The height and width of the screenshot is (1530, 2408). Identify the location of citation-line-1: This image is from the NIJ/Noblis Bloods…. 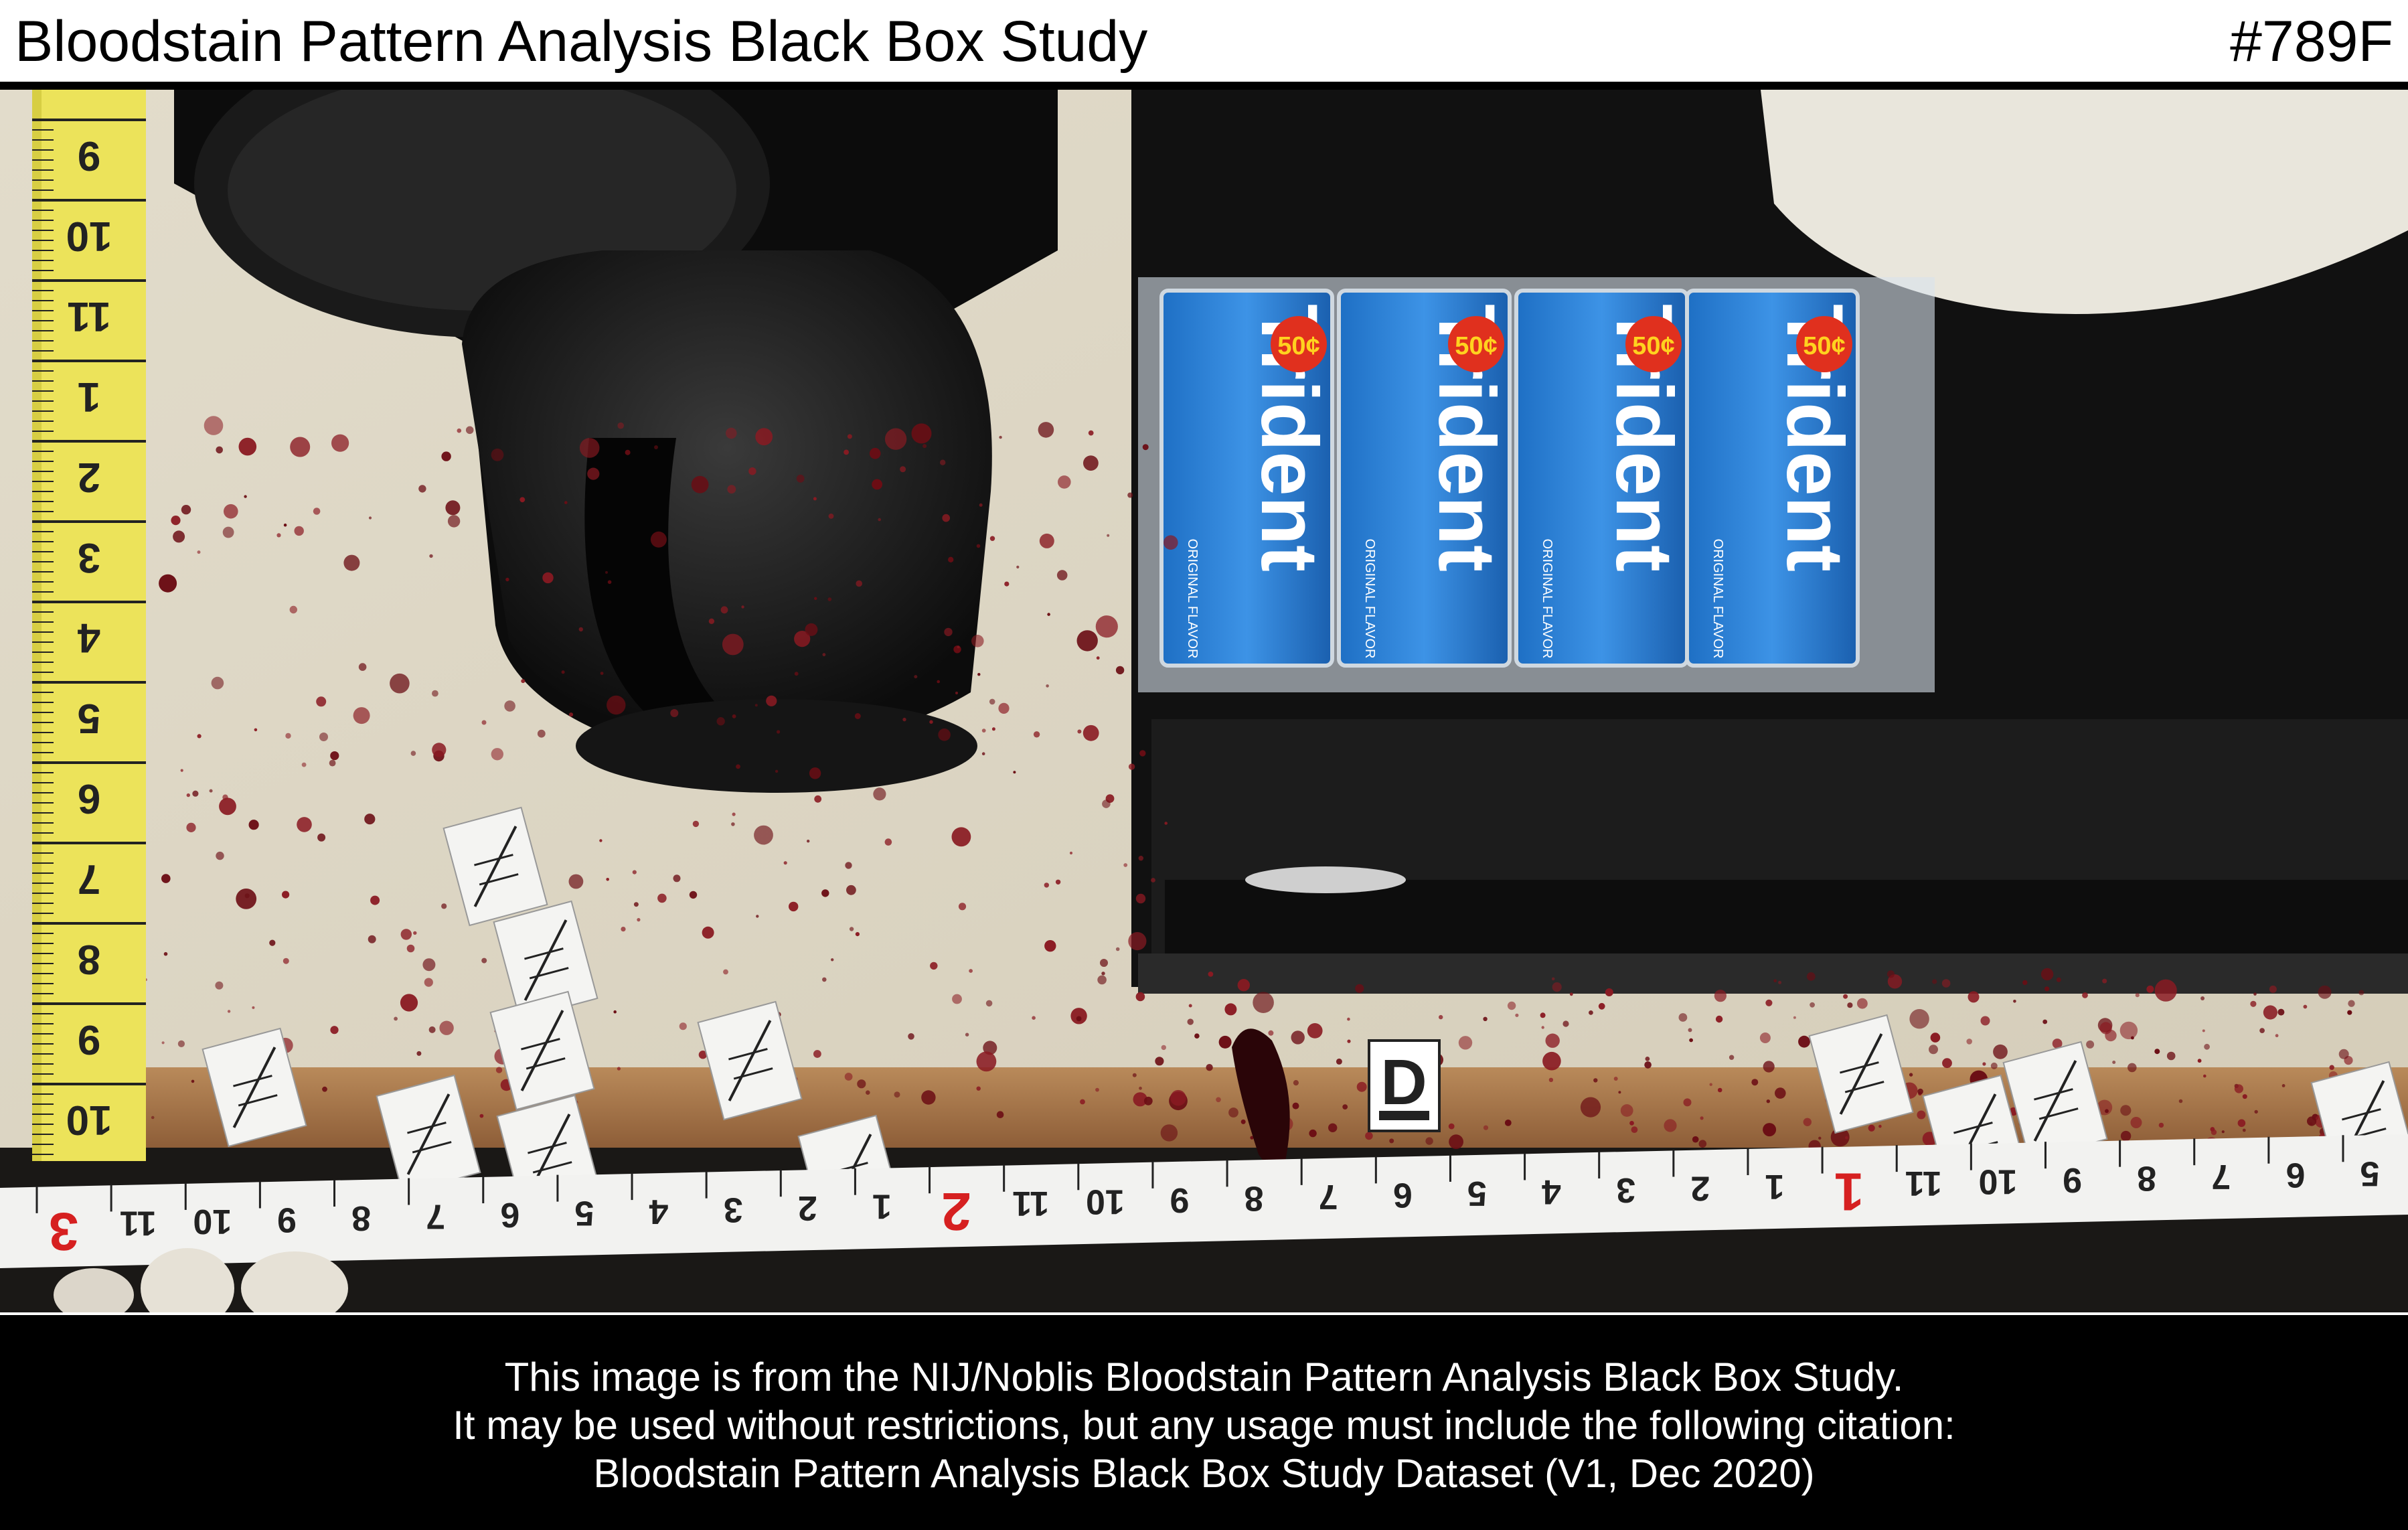
(1204, 1377).